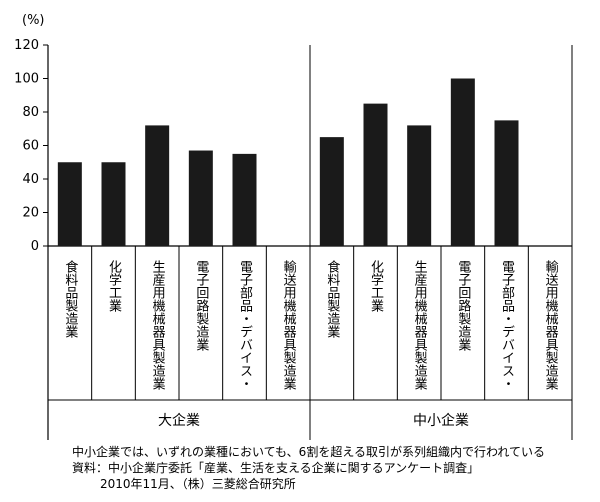 This screenshot has height=502, width=600. What do you see at coordinates (26, 79) in the screenshot?
I see `y-tick-label: 100` at bounding box center [26, 79].